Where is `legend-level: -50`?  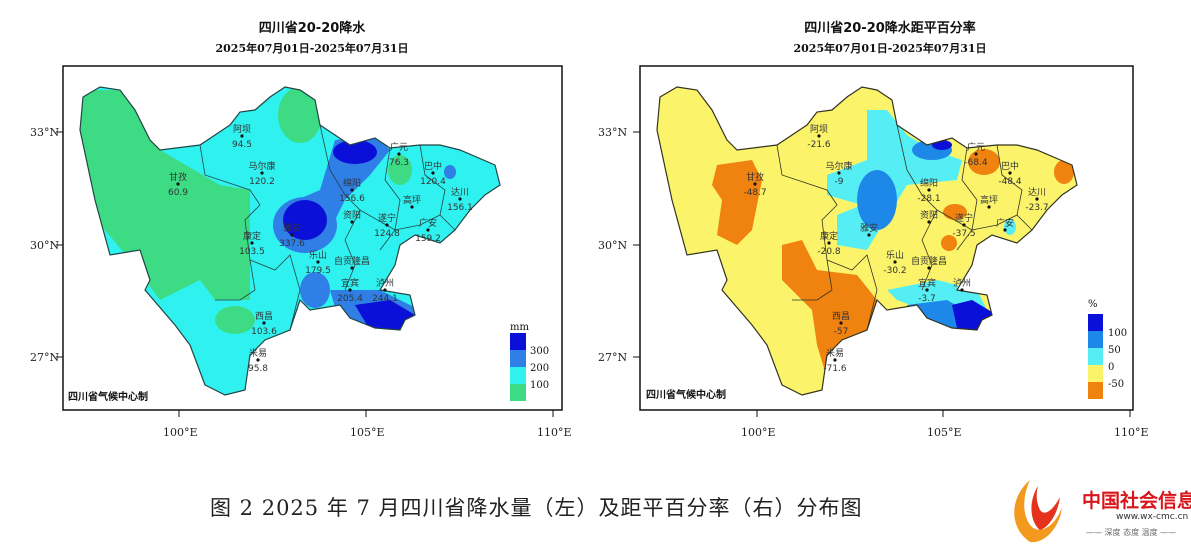 legend-level: -50 is located at coordinates (1116, 384).